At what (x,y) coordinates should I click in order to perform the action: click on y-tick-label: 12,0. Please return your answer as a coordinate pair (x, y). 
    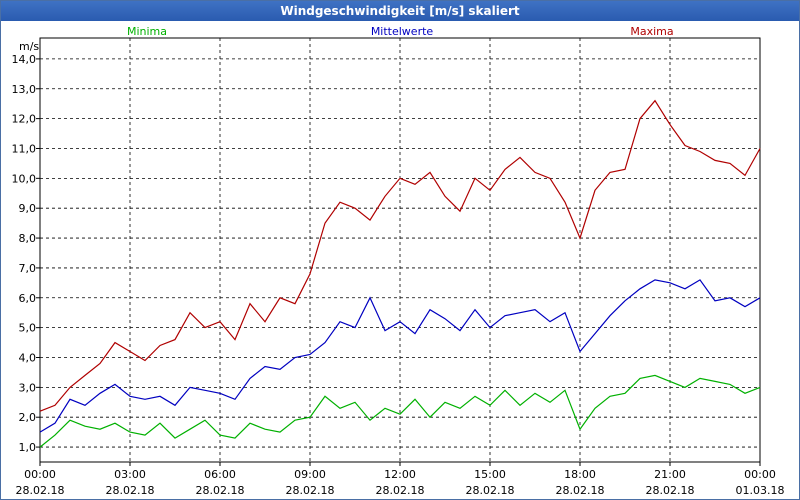
    Looking at the image, I should click on (24, 119).